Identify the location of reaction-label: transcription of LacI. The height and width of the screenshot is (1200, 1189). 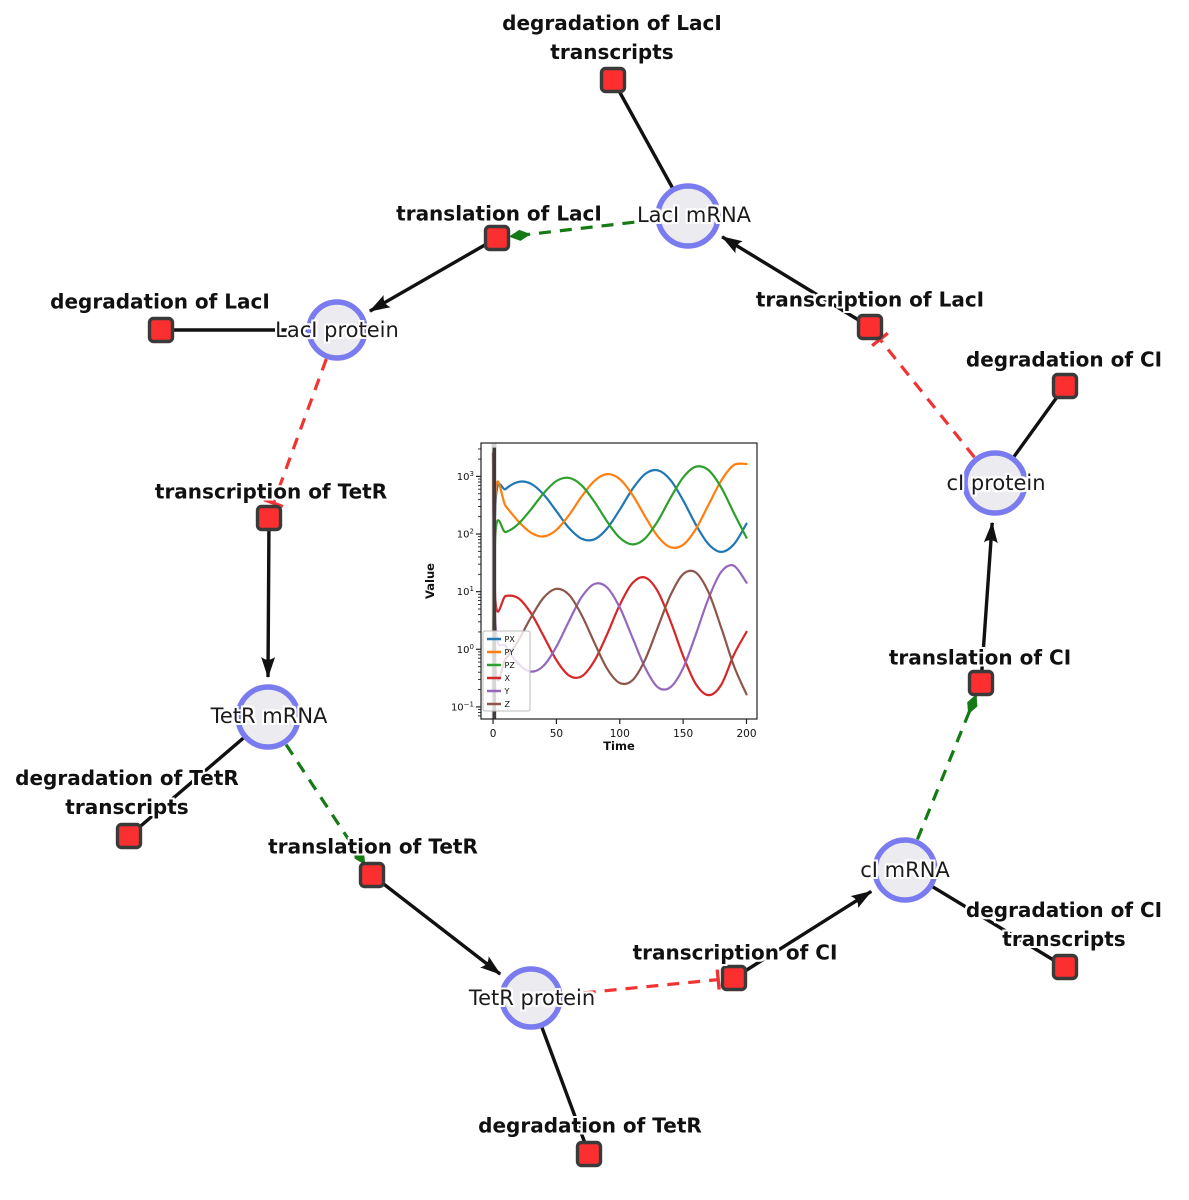
(870, 299).